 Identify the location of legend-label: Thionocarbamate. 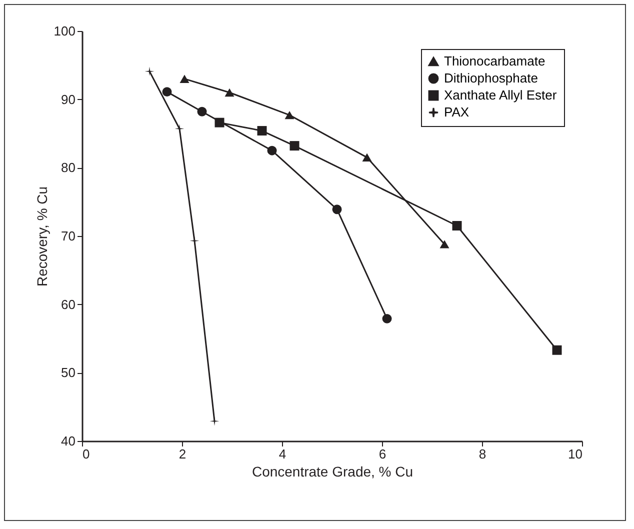
(495, 61).